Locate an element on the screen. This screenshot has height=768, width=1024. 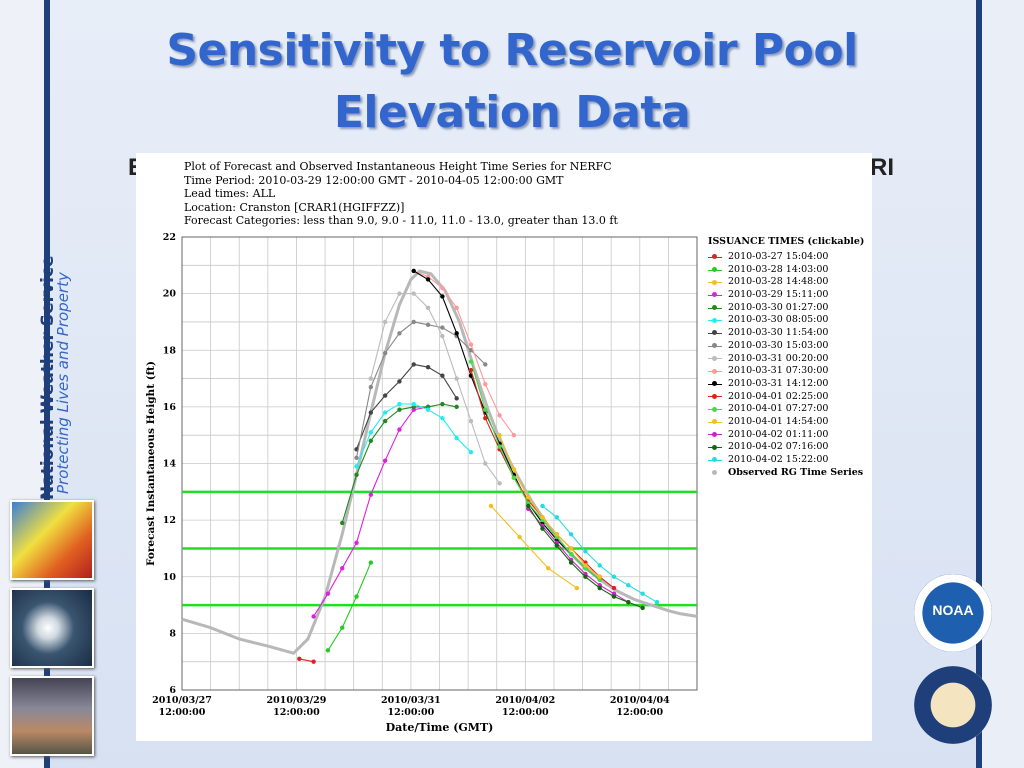
legend-item: Observed RG Time Series is located at coordinates (786, 473).